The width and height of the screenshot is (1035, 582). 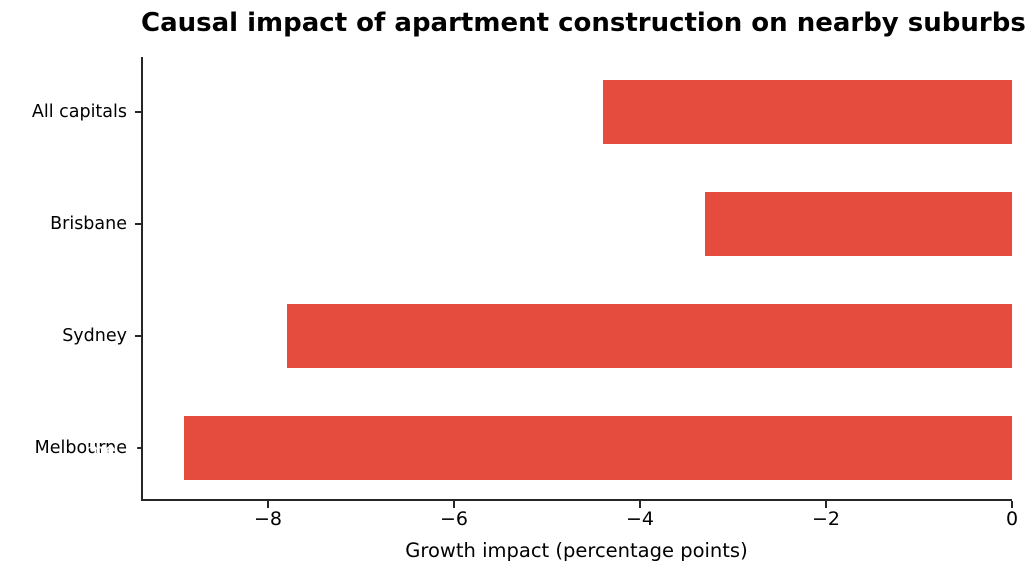 I want to click on white-ghost-artifact: rne, so click(x=101, y=451).